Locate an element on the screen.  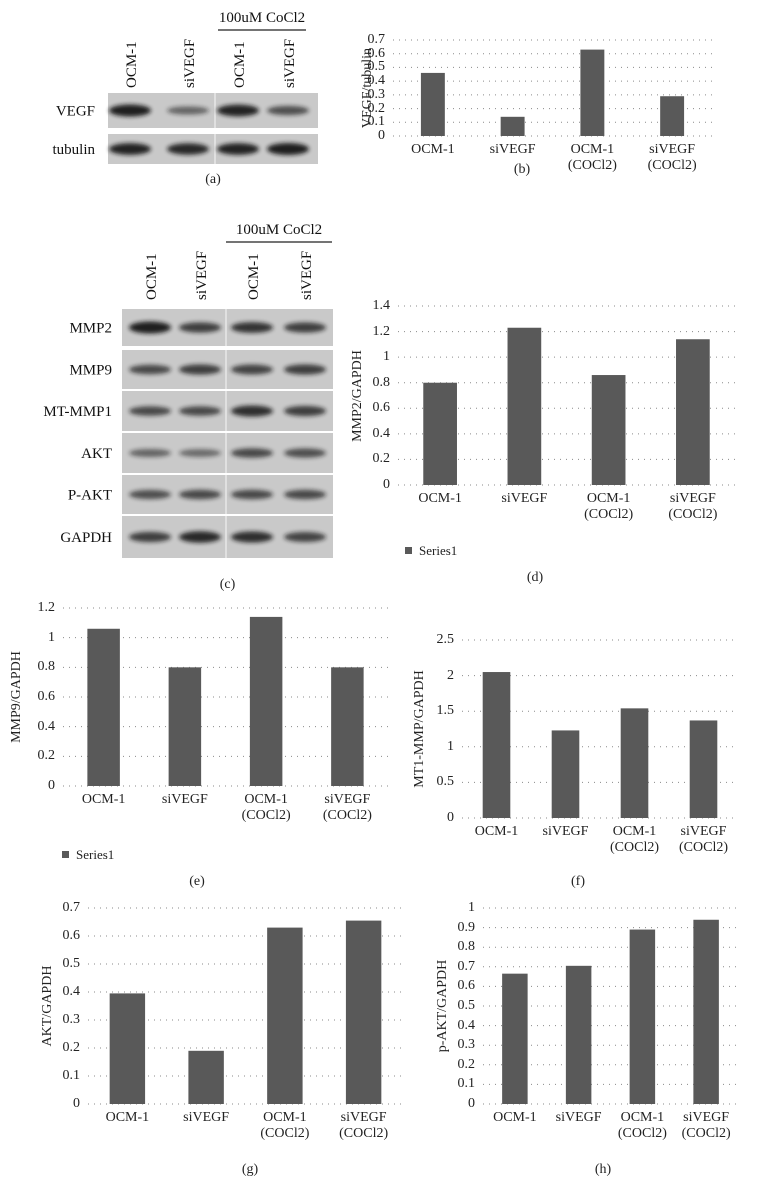
y-tick-label: 2.5 is located at coordinates (445, 639).